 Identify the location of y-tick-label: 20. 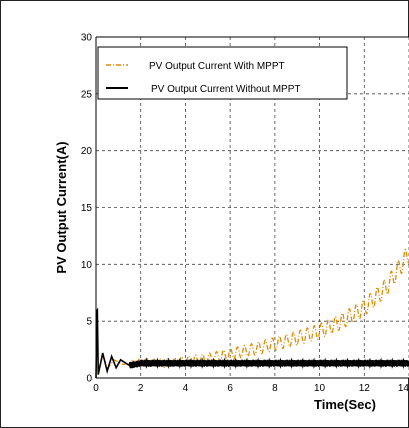
(87, 151).